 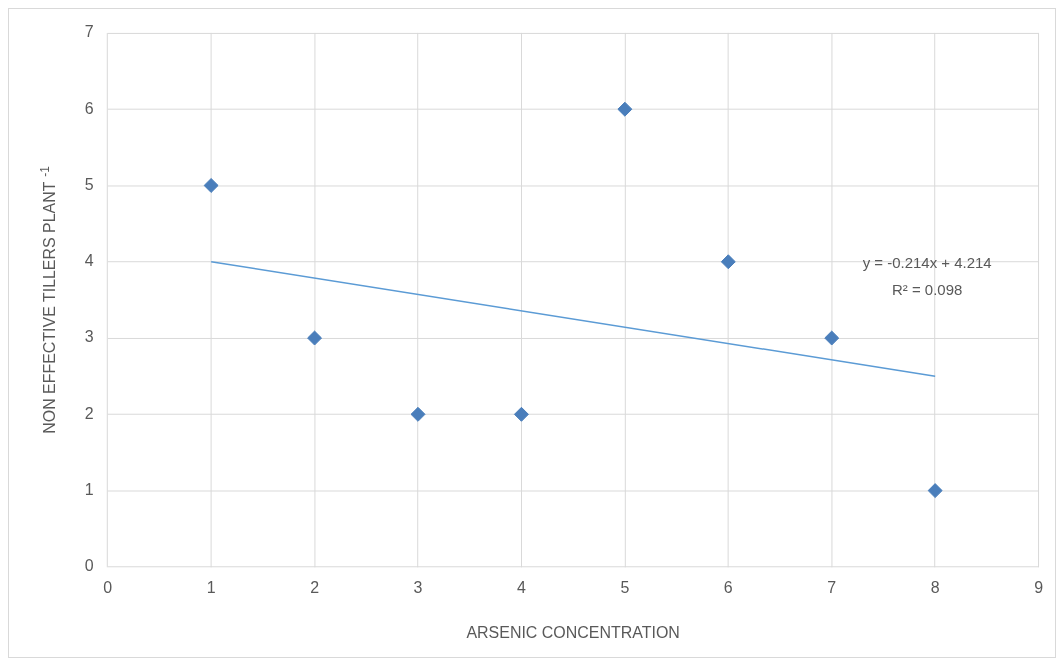 What do you see at coordinates (48, 299) in the screenshot?
I see `y-axis-title: NON EFFECTIVE TILLERS PLANT -1` at bounding box center [48, 299].